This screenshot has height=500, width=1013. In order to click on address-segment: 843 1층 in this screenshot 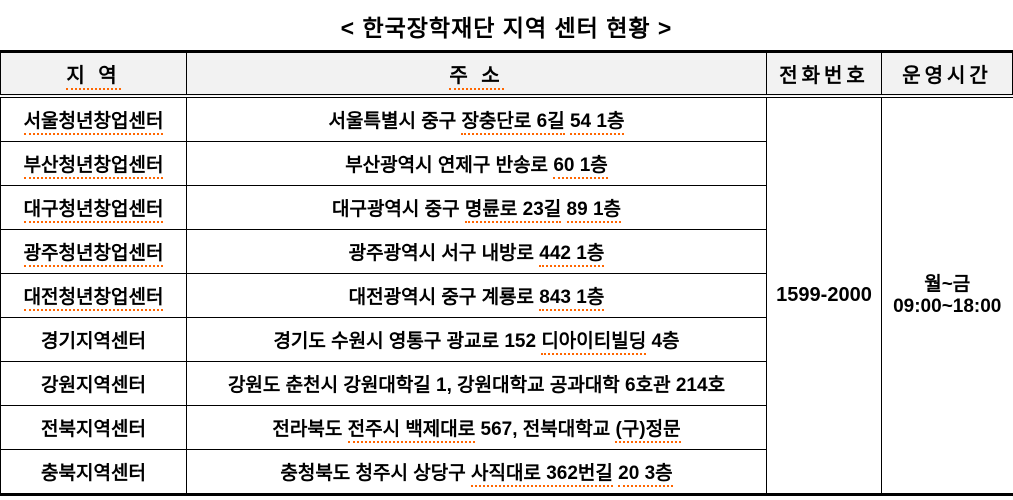, I will do `click(572, 299)`.